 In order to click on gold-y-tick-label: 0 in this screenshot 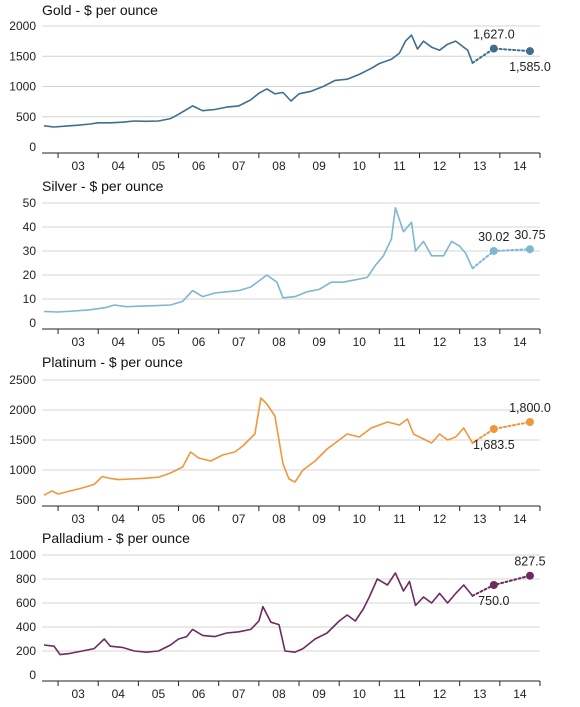, I will do `click(32, 147)`.